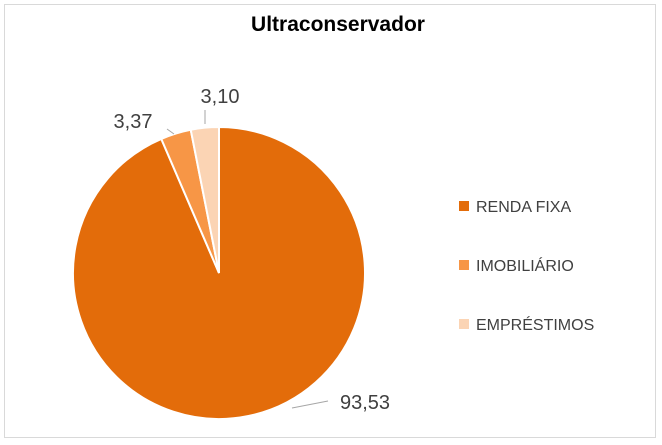 This screenshot has width=662, height=445. What do you see at coordinates (310, 404) in the screenshot?
I see `leader-line-renda-fixa` at bounding box center [310, 404].